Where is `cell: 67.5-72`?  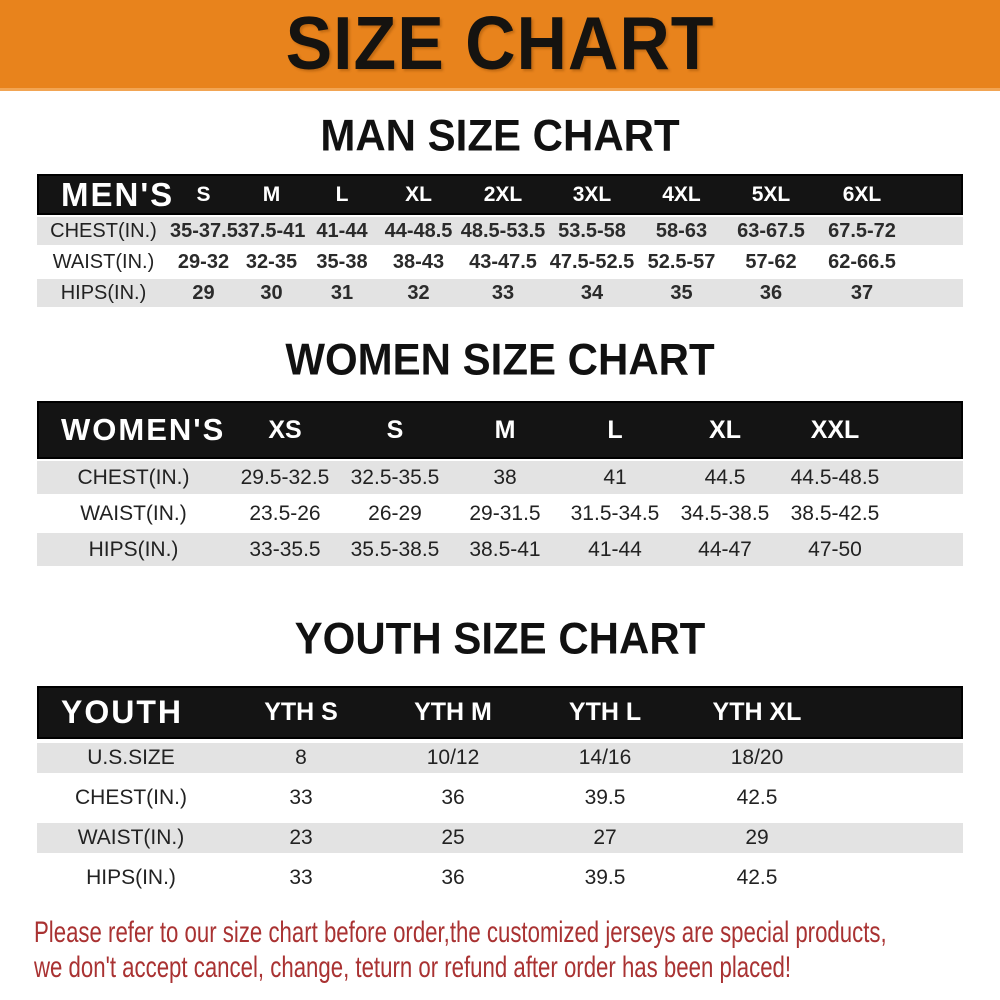
cell: 67.5-72 is located at coordinates (862, 230).